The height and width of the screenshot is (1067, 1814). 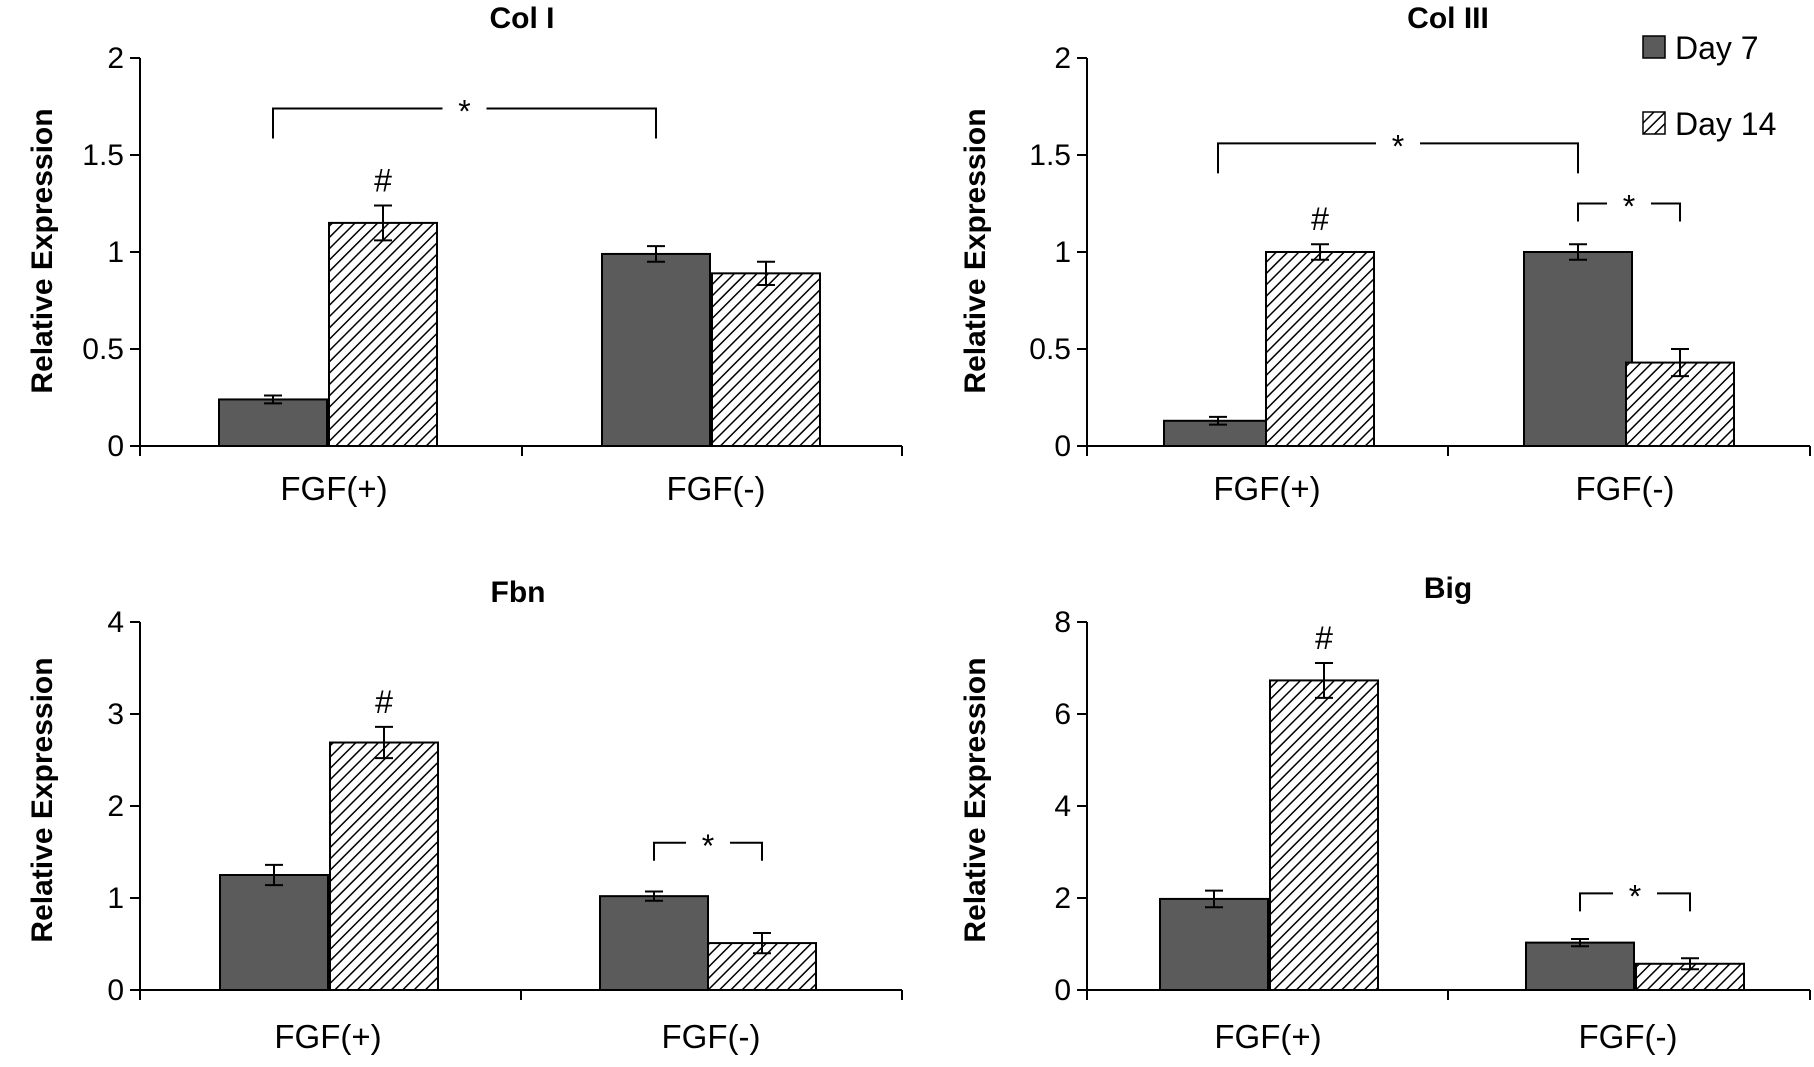 What do you see at coordinates (518, 592) in the screenshot?
I see `panel-title: Fbn` at bounding box center [518, 592].